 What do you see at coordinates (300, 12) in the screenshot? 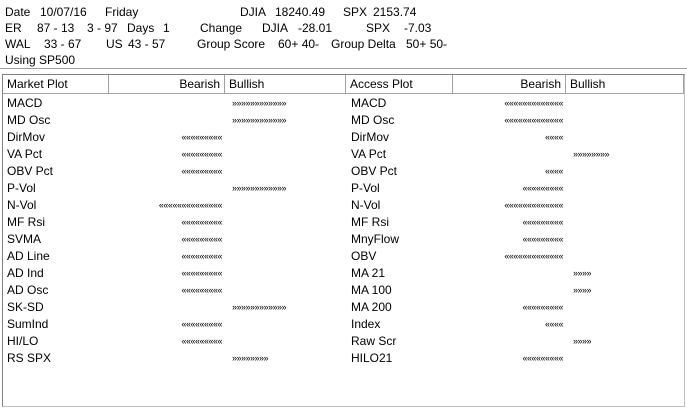
I see `djia-value: 18240.49` at bounding box center [300, 12].